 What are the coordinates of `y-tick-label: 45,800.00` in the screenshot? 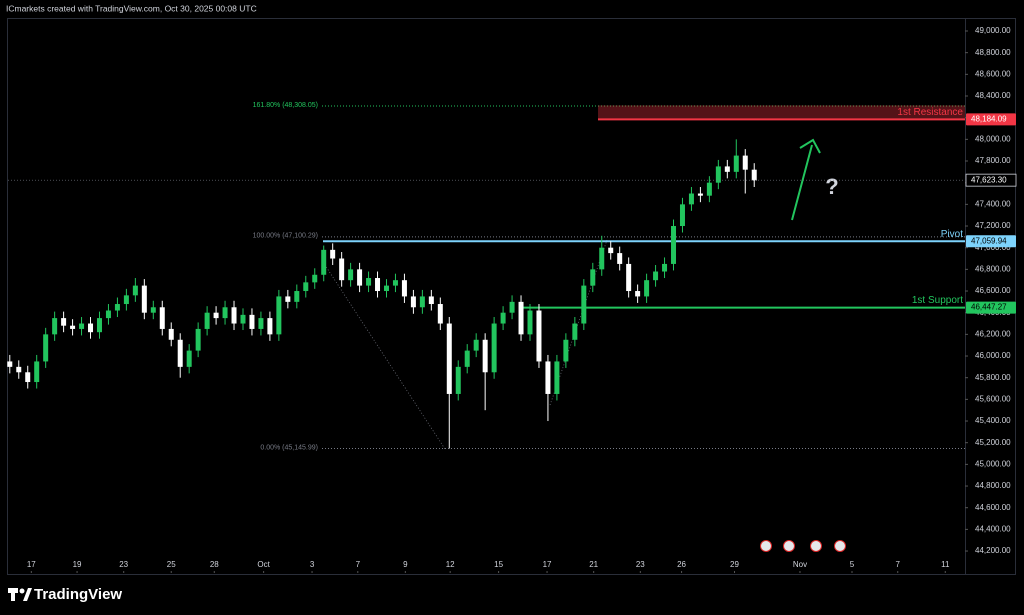 It's located at (993, 377).